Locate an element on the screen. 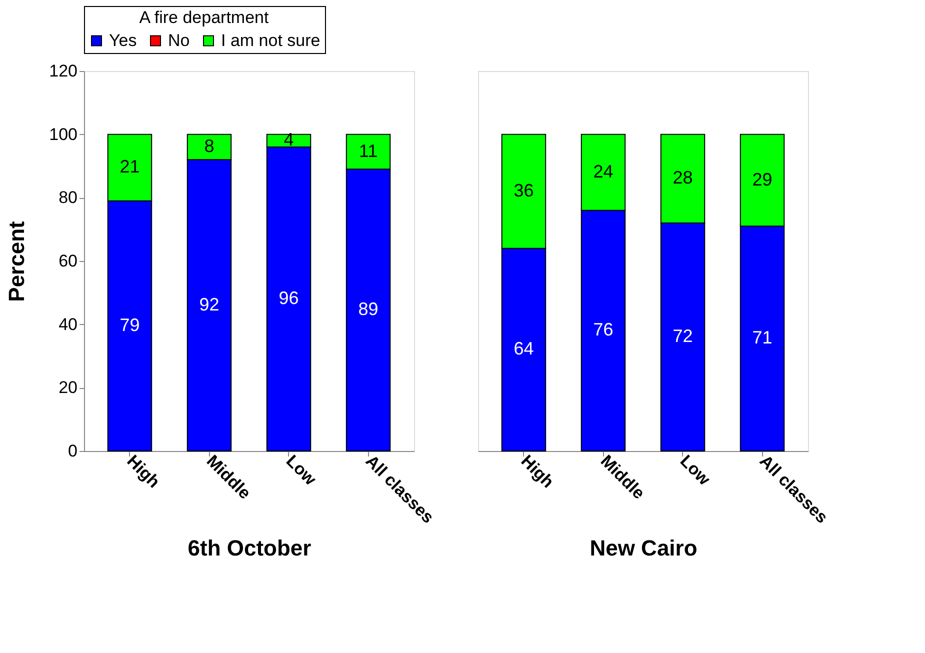 Image resolution: width=925 pixels, height=653 pixels. y-axis-title: Percent is located at coordinates (17, 261).